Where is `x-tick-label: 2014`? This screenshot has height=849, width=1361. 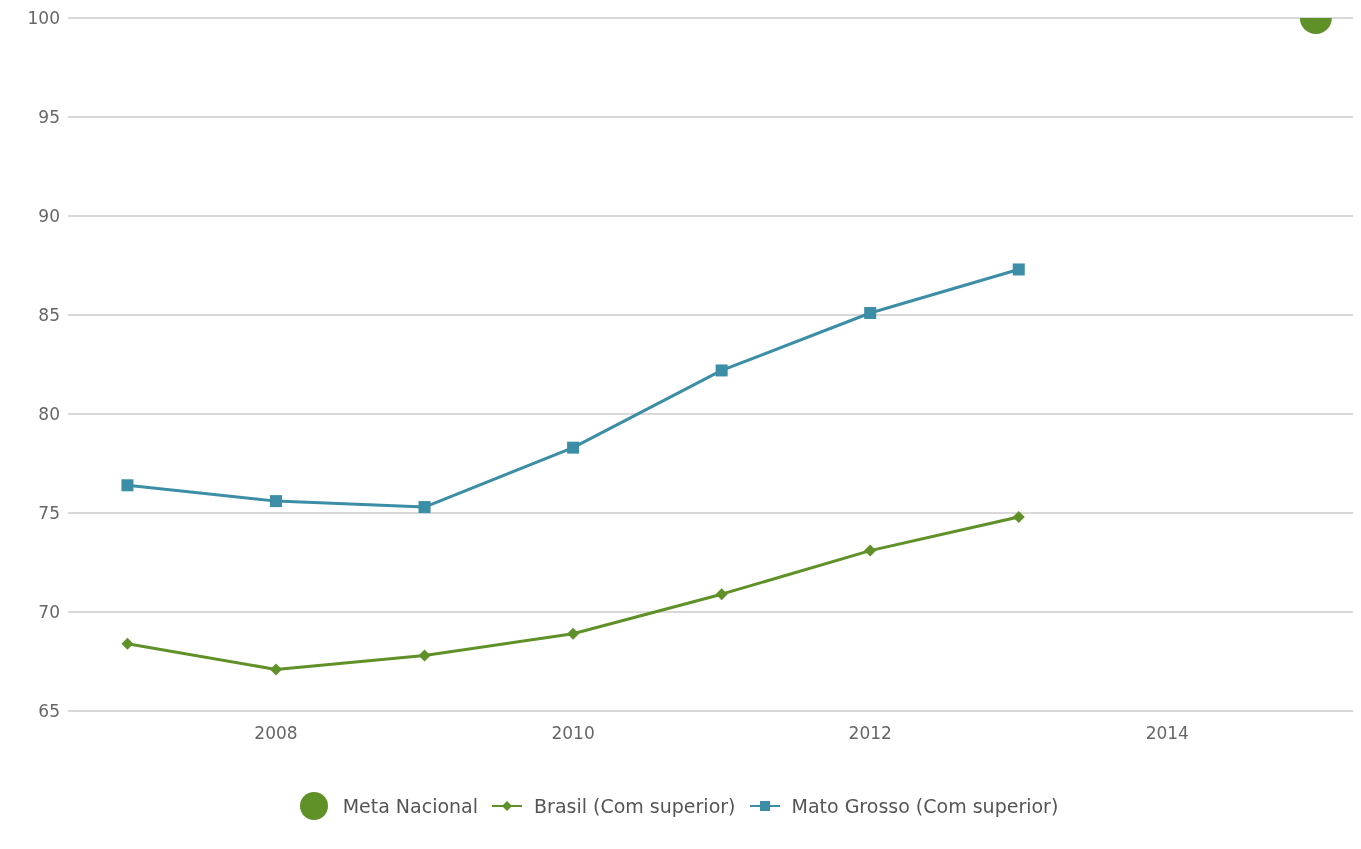 x-tick-label: 2014 is located at coordinates (1167, 733).